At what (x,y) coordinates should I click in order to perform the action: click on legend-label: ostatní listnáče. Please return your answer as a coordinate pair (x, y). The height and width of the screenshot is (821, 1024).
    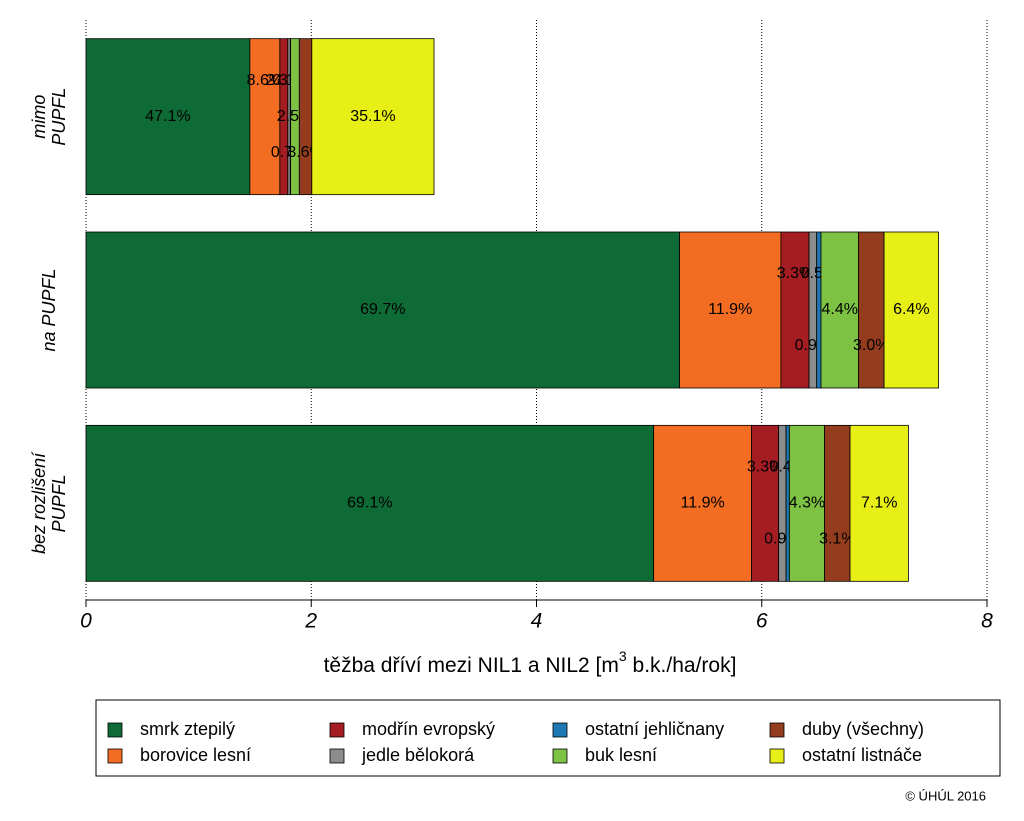
    Looking at the image, I should click on (862, 755).